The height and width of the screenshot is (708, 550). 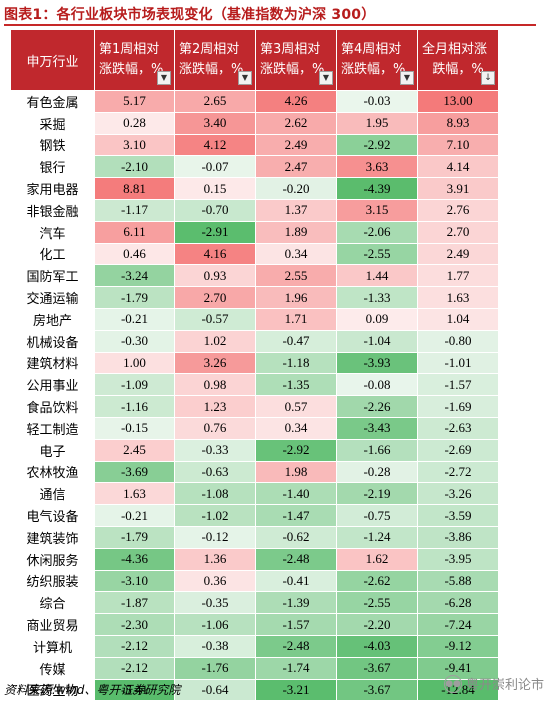 What do you see at coordinates (296, 385) in the screenshot?
I see `week3-change-cell: -1.35` at bounding box center [296, 385].